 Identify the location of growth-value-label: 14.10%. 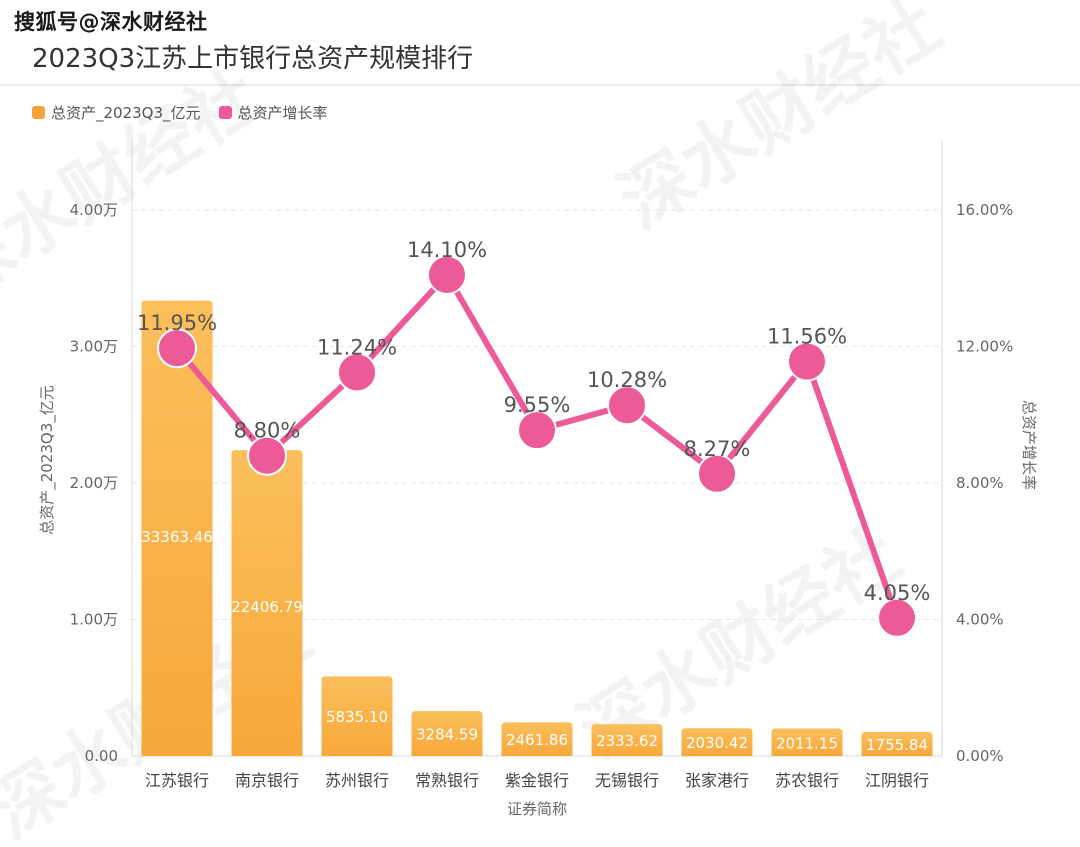
(447, 250).